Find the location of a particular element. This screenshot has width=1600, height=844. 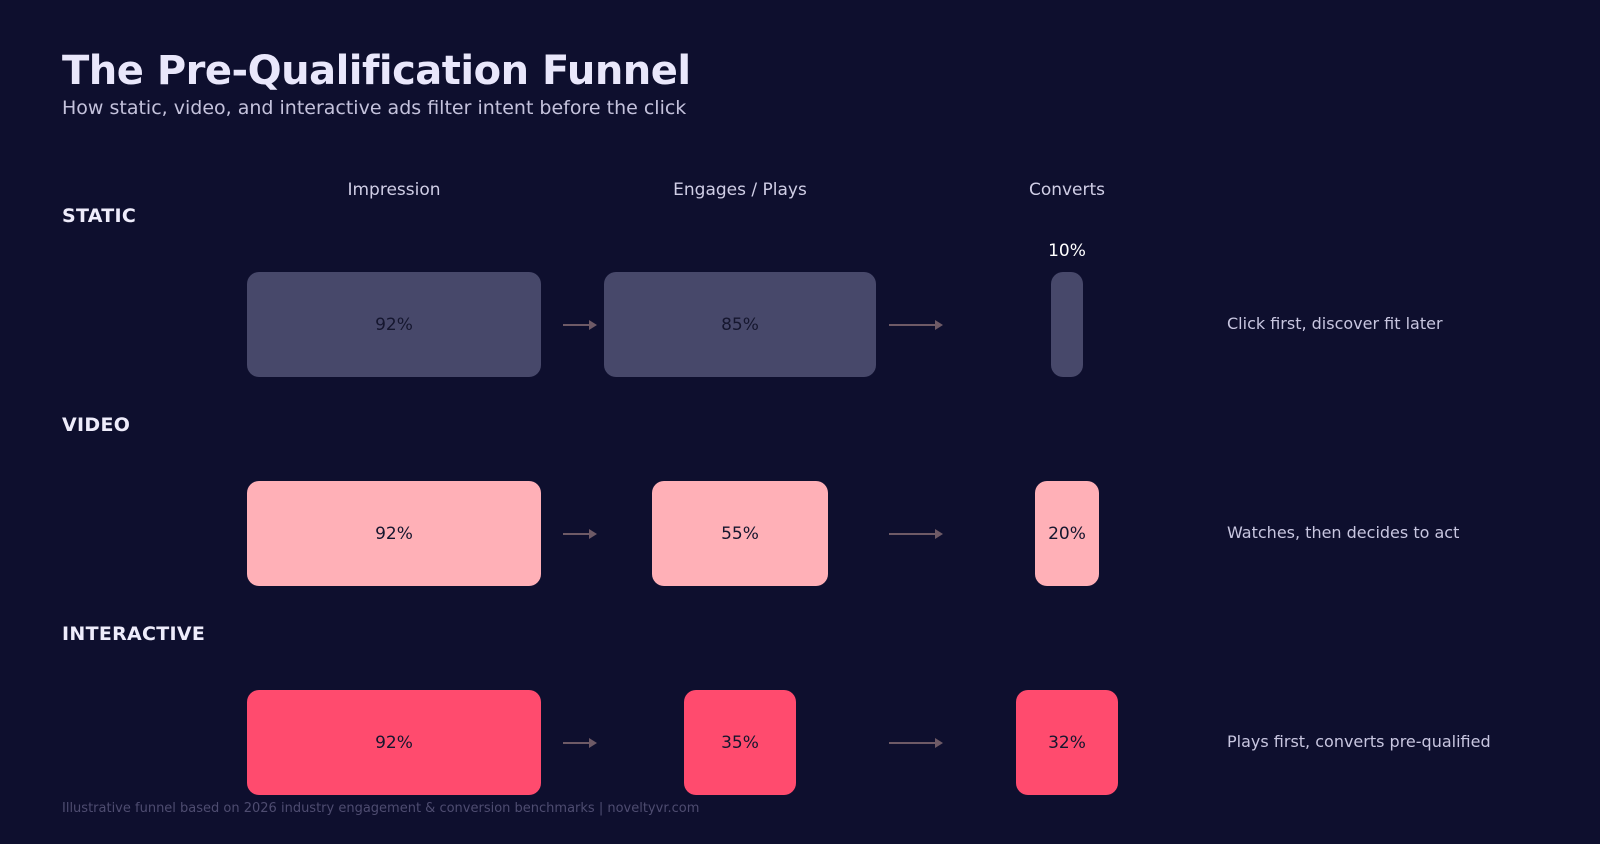

row-note-interactive: Plays first, converts pre-qualified is located at coordinates (1359, 741).